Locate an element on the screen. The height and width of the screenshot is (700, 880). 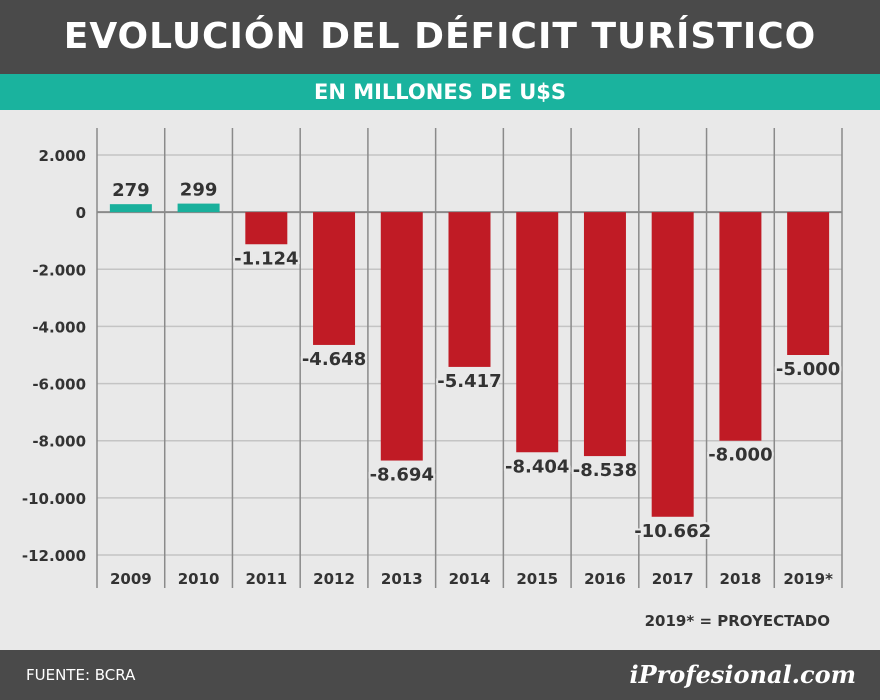
x-tick-label: 2011 is located at coordinates (266, 579).